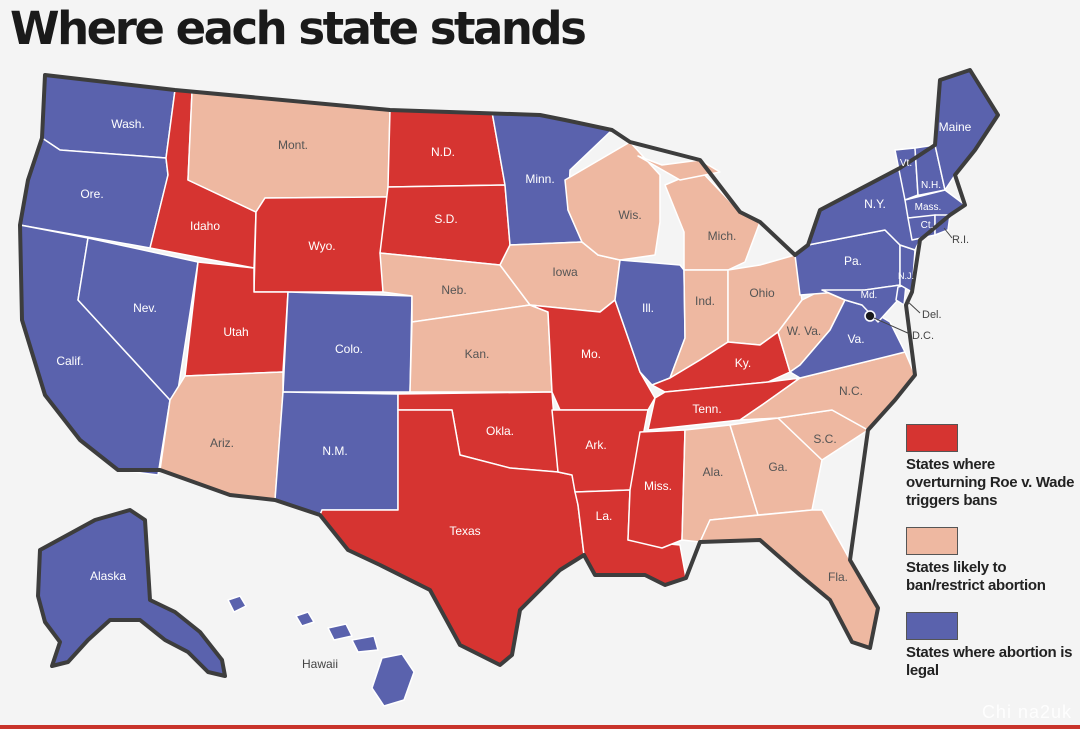 This screenshot has width=1080, height=729. I want to click on label-ct: Ct., so click(927, 225).